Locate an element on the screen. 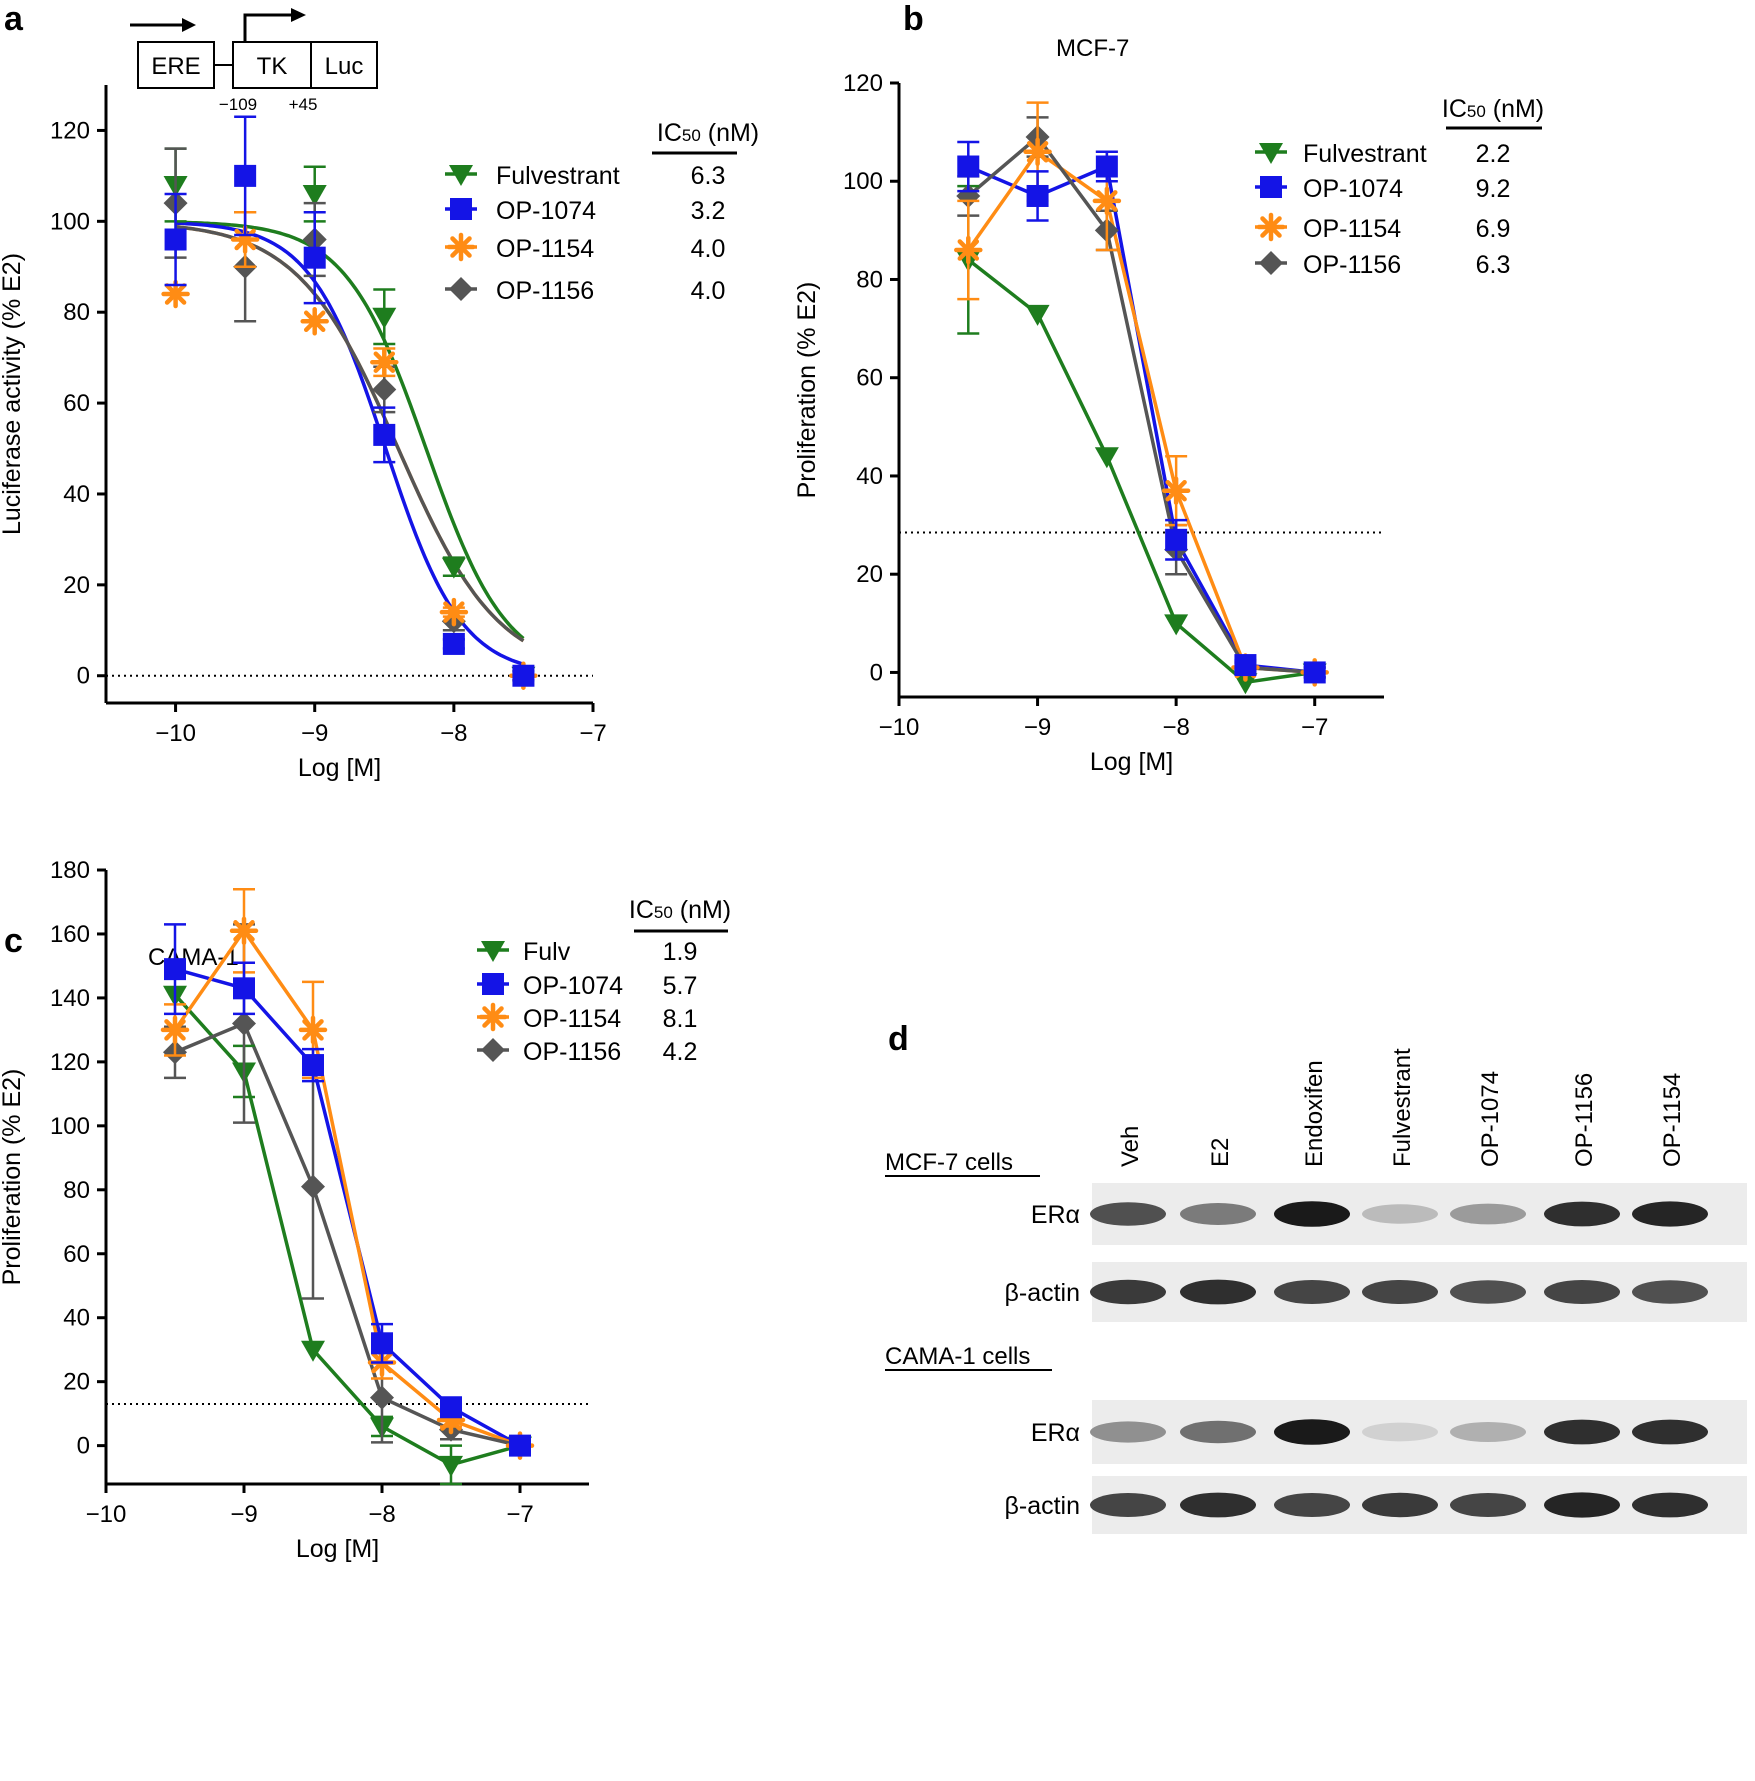  blot-row-label: ERα is located at coordinates (1055, 1215).